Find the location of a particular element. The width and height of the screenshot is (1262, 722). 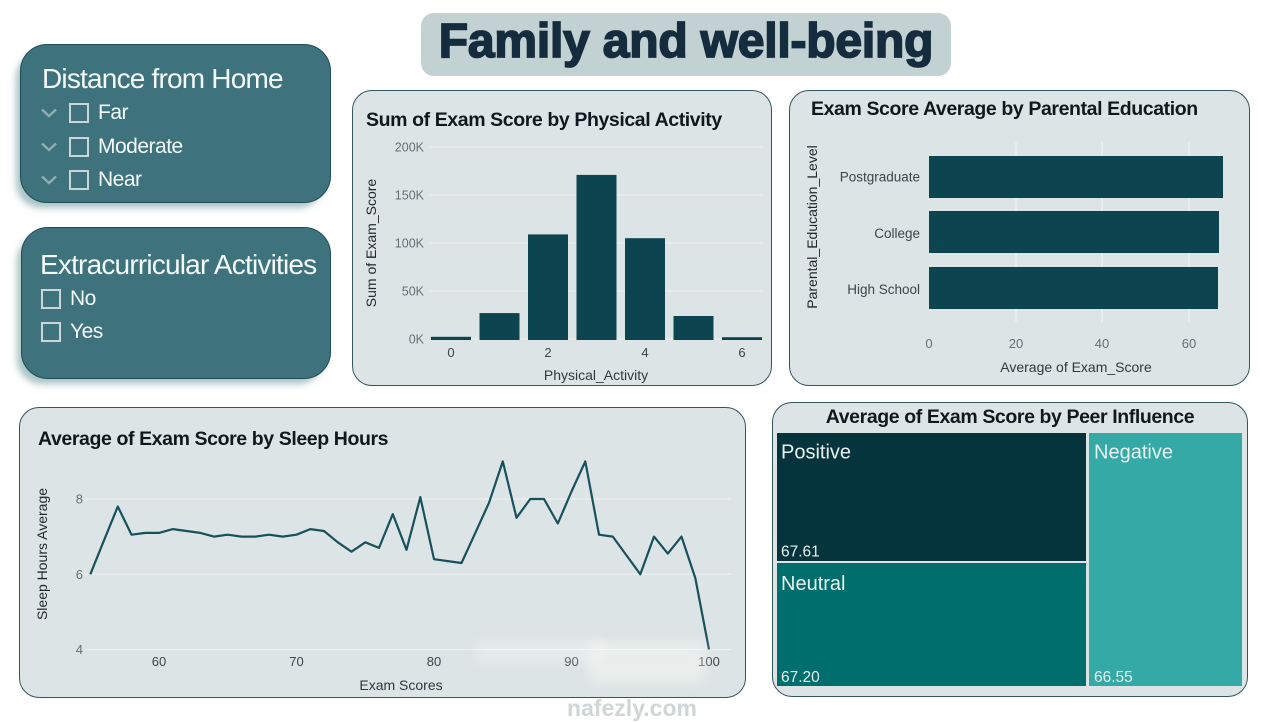

svg-text: 66.55 is located at coordinates (1113, 677).